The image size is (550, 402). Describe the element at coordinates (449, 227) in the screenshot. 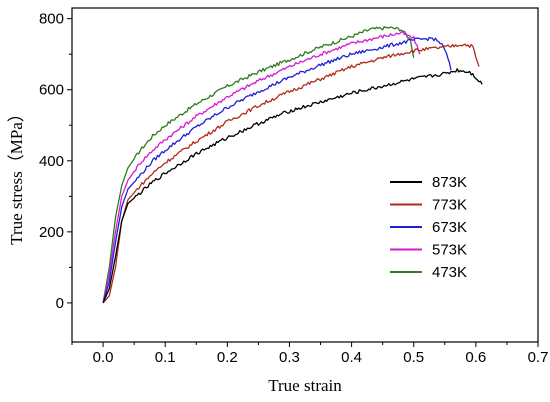

I see `legend-label-673K: 673K` at that location.